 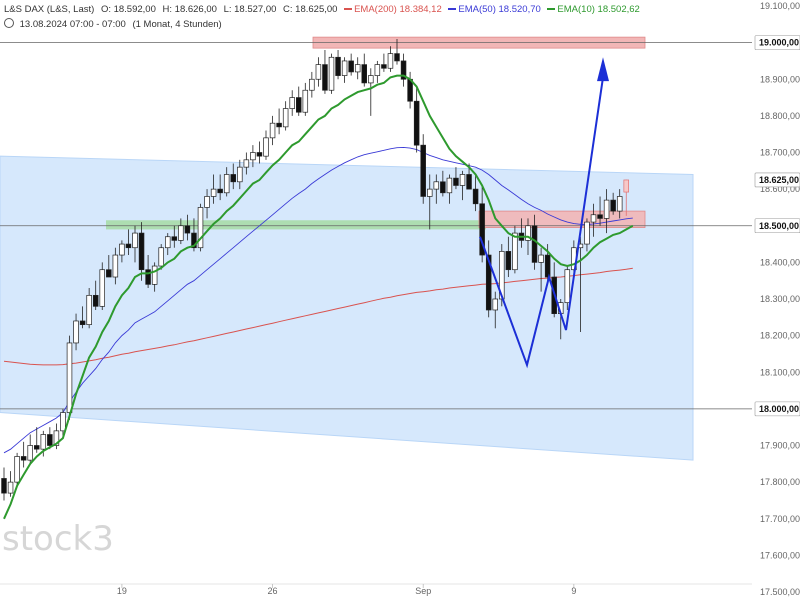 I want to click on x-tick-label: 19, so click(x=122, y=591).